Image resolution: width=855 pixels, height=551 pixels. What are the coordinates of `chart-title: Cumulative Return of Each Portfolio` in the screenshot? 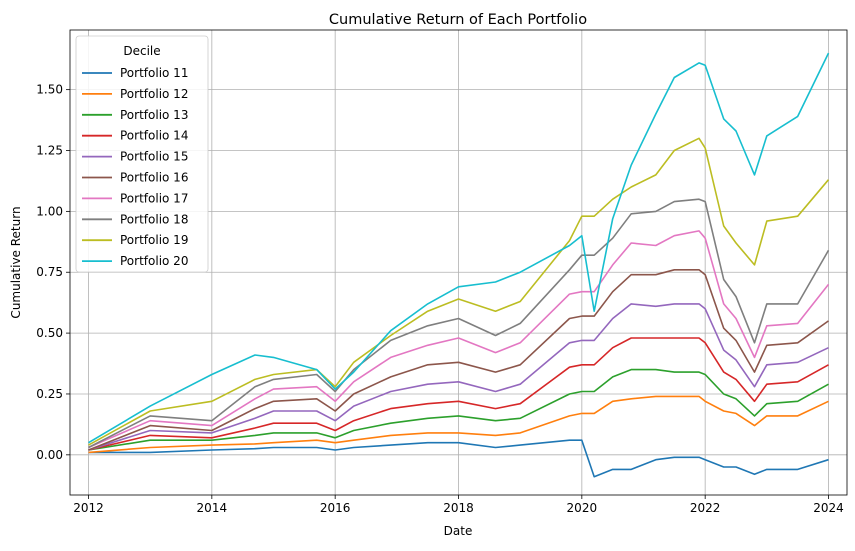 It's located at (458, 20).